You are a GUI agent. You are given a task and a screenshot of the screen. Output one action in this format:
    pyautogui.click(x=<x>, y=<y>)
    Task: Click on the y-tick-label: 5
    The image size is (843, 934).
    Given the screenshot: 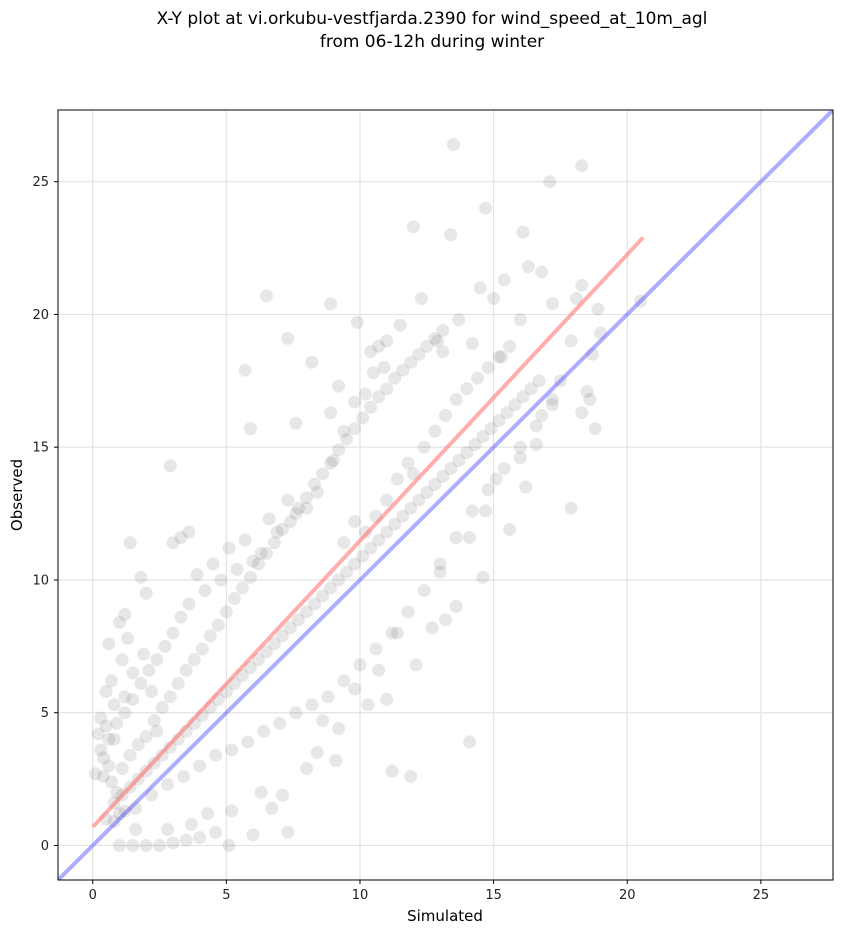 What is the action you would take?
    pyautogui.click(x=45, y=713)
    